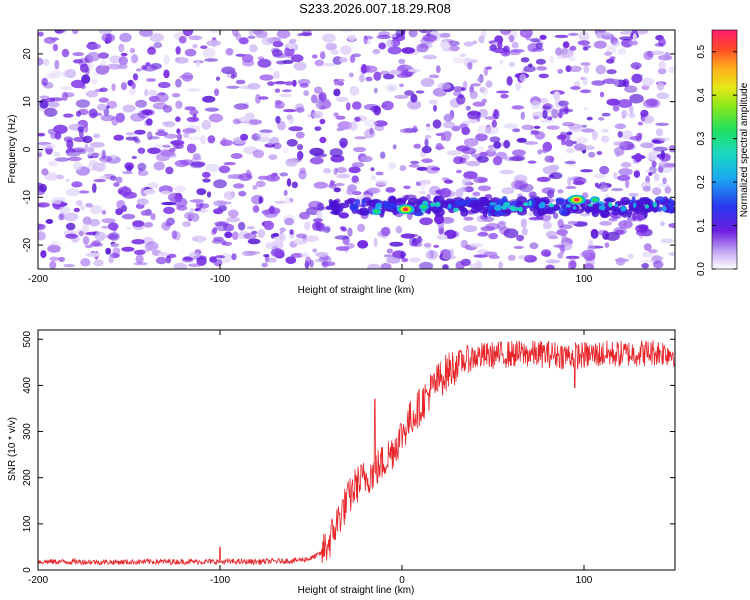  Describe the element at coordinates (701, 269) in the screenshot. I see `tick-label: 0.0` at that location.